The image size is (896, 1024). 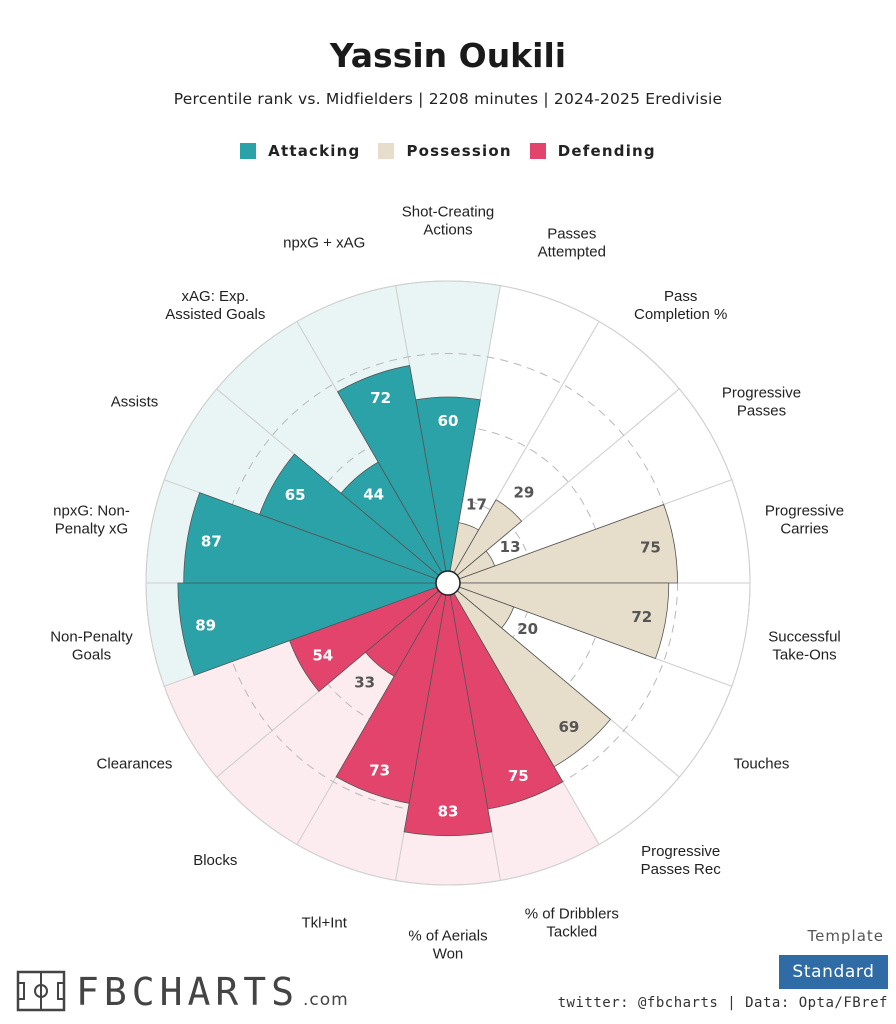 I want to click on fbcharts-logo: FBCHARTS .com, so click(x=182, y=991).